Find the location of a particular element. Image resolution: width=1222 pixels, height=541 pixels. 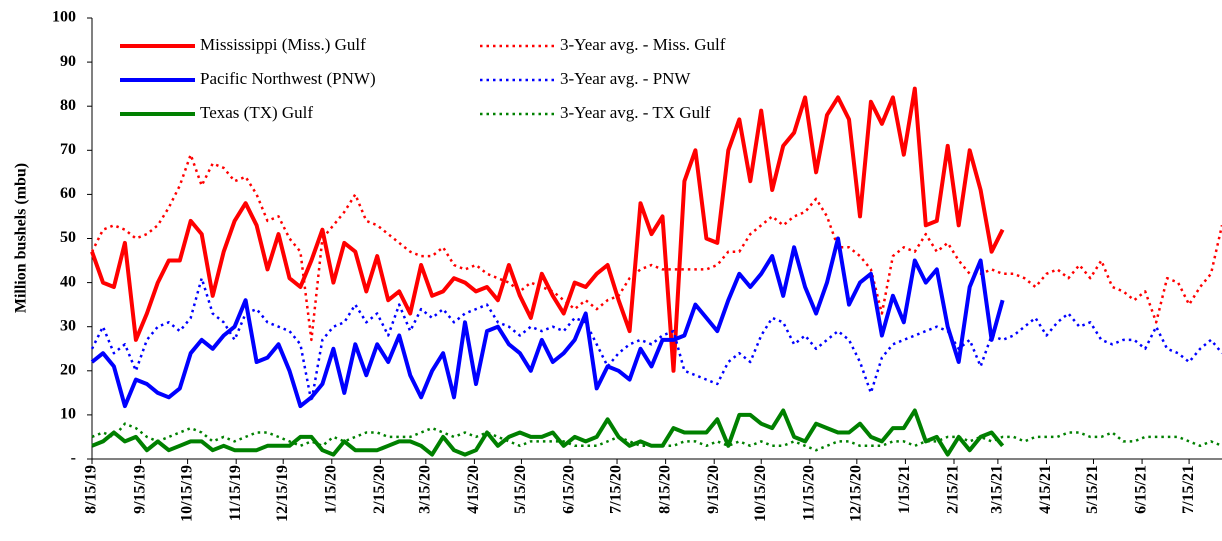

legend-label: Pacific Northwest (PNW) is located at coordinates (288, 78).